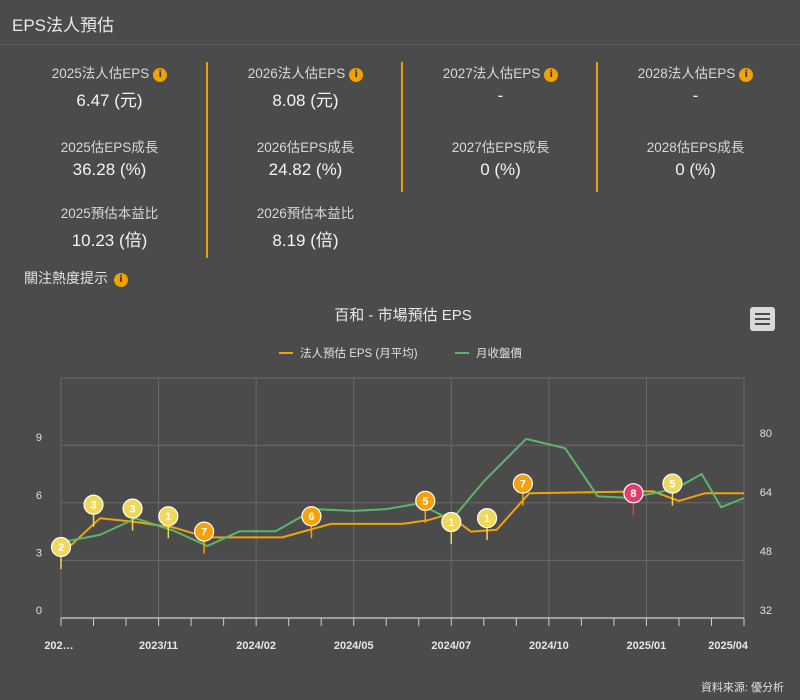  I want to click on stat-pe-2025: 2025預估本益比 10.23 (倍), so click(109, 226).